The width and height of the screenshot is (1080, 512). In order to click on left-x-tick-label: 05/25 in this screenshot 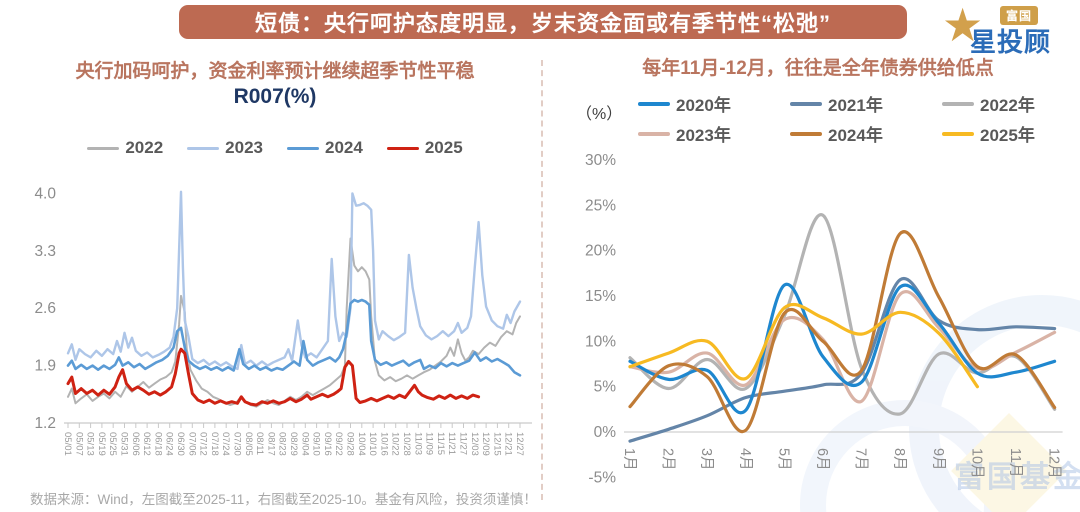, I will do `click(112, 444)`.